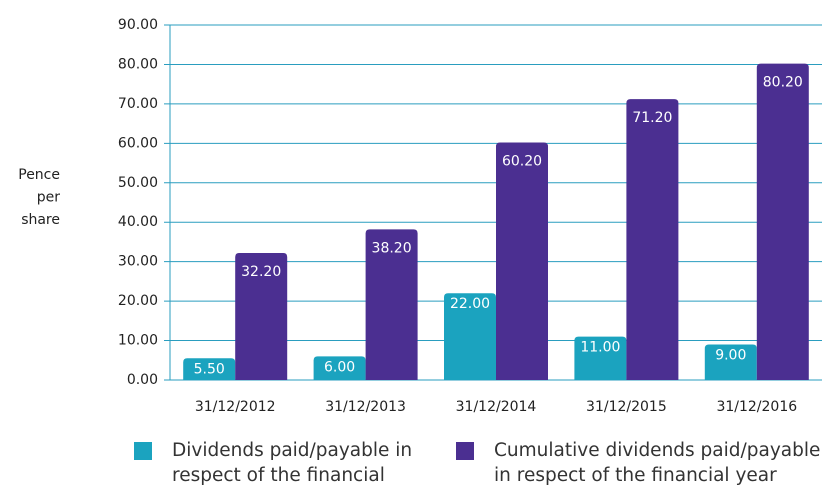 The image size is (826, 489). What do you see at coordinates (138, 301) in the screenshot?
I see `y-tick-label: 20.00` at bounding box center [138, 301].